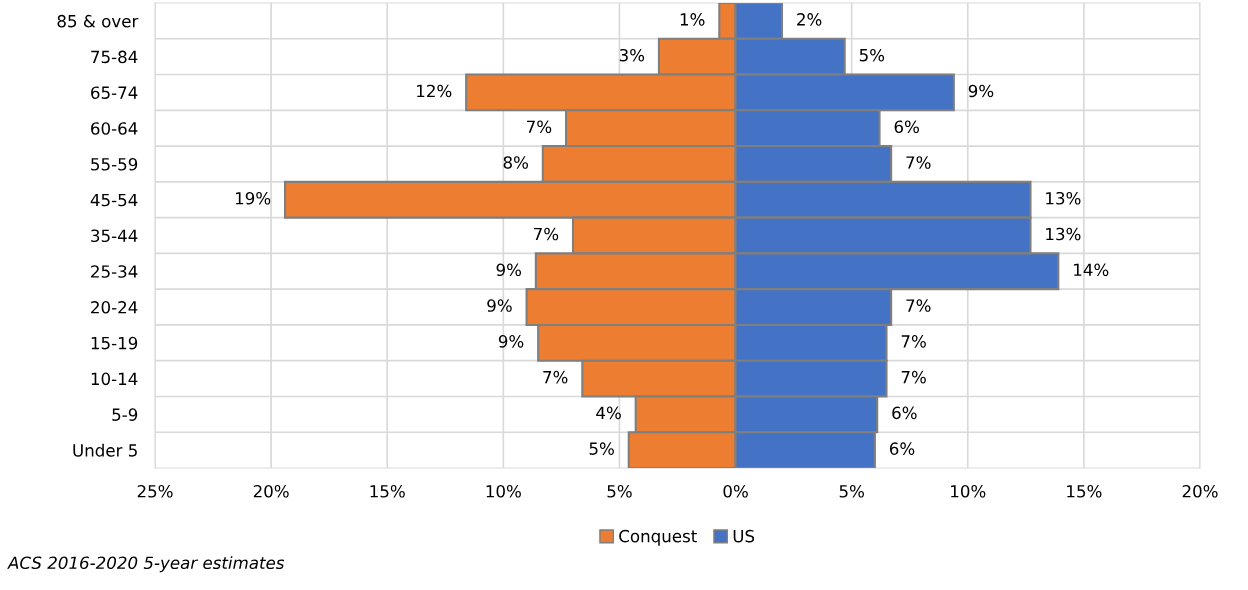 This screenshot has width=1248, height=590. Describe the element at coordinates (114, 236) in the screenshot. I see `y-tick-label: 35-44` at that location.